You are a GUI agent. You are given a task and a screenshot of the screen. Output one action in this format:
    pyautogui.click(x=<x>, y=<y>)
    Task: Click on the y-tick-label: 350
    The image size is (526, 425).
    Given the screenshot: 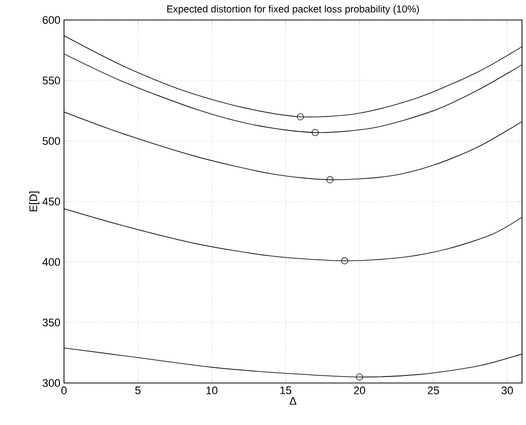 What is the action you would take?
    pyautogui.click(x=51, y=322)
    